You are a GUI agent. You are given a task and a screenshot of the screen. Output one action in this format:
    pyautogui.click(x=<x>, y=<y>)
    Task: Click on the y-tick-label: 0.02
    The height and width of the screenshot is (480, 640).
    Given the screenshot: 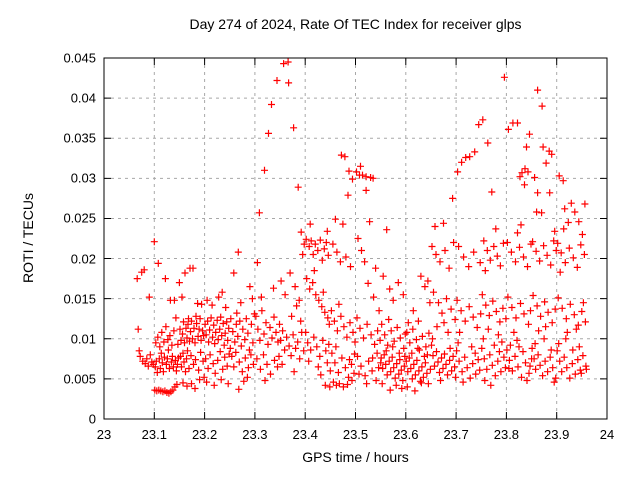 What is the action you would take?
    pyautogui.click(x=83, y=259)
    